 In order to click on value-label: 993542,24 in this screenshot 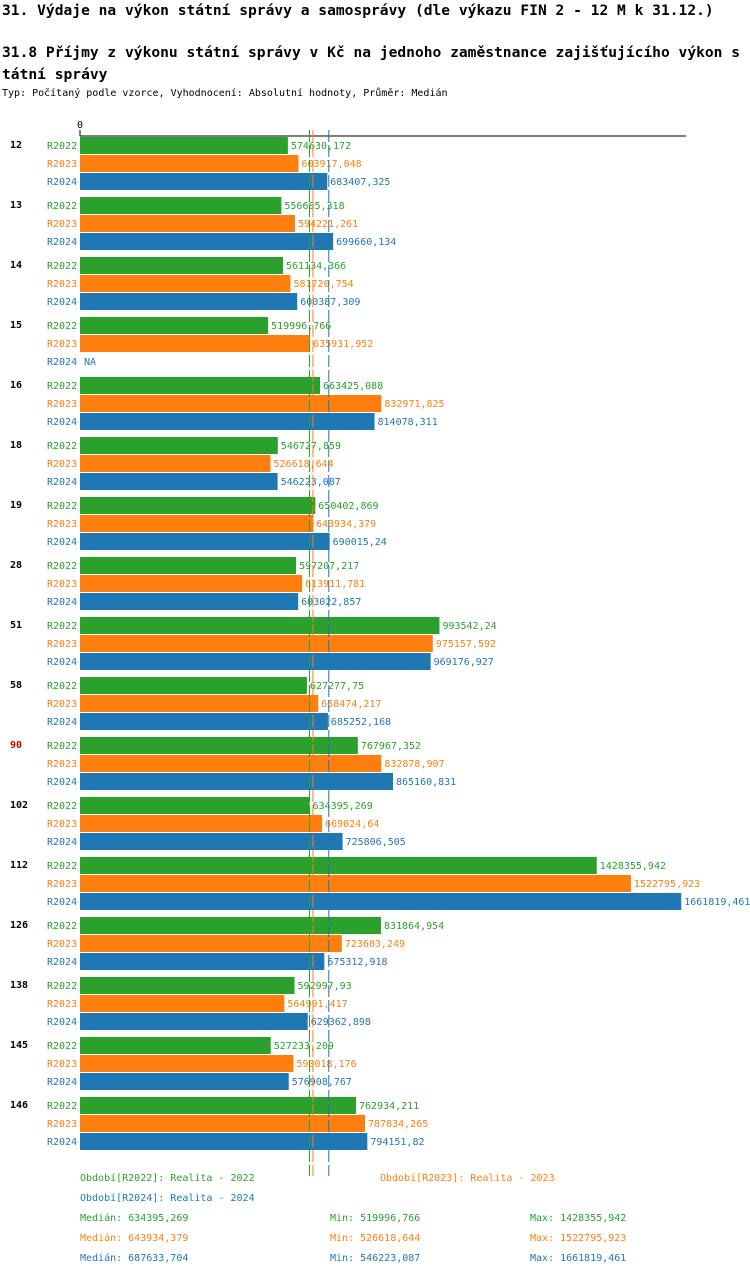, I will do `click(469, 626)`.